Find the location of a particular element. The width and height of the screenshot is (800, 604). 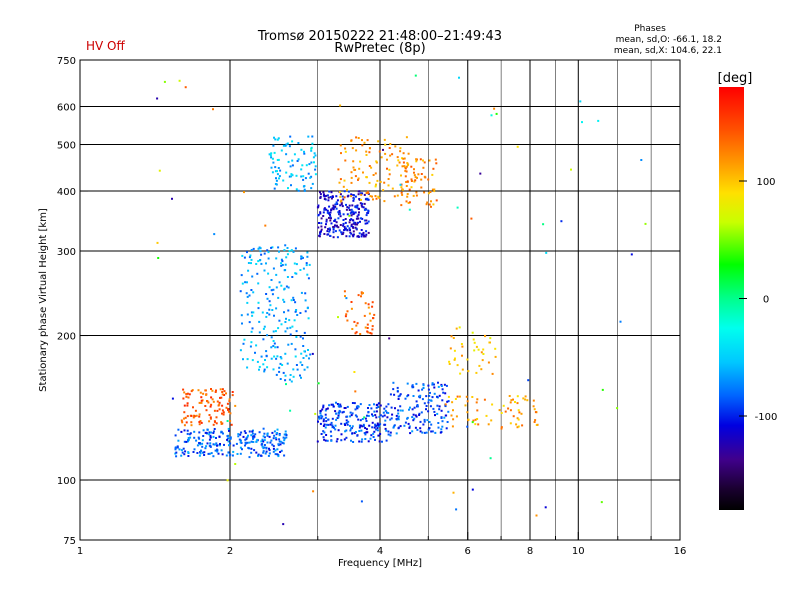

x-tick-label: 4 is located at coordinates (380, 551).